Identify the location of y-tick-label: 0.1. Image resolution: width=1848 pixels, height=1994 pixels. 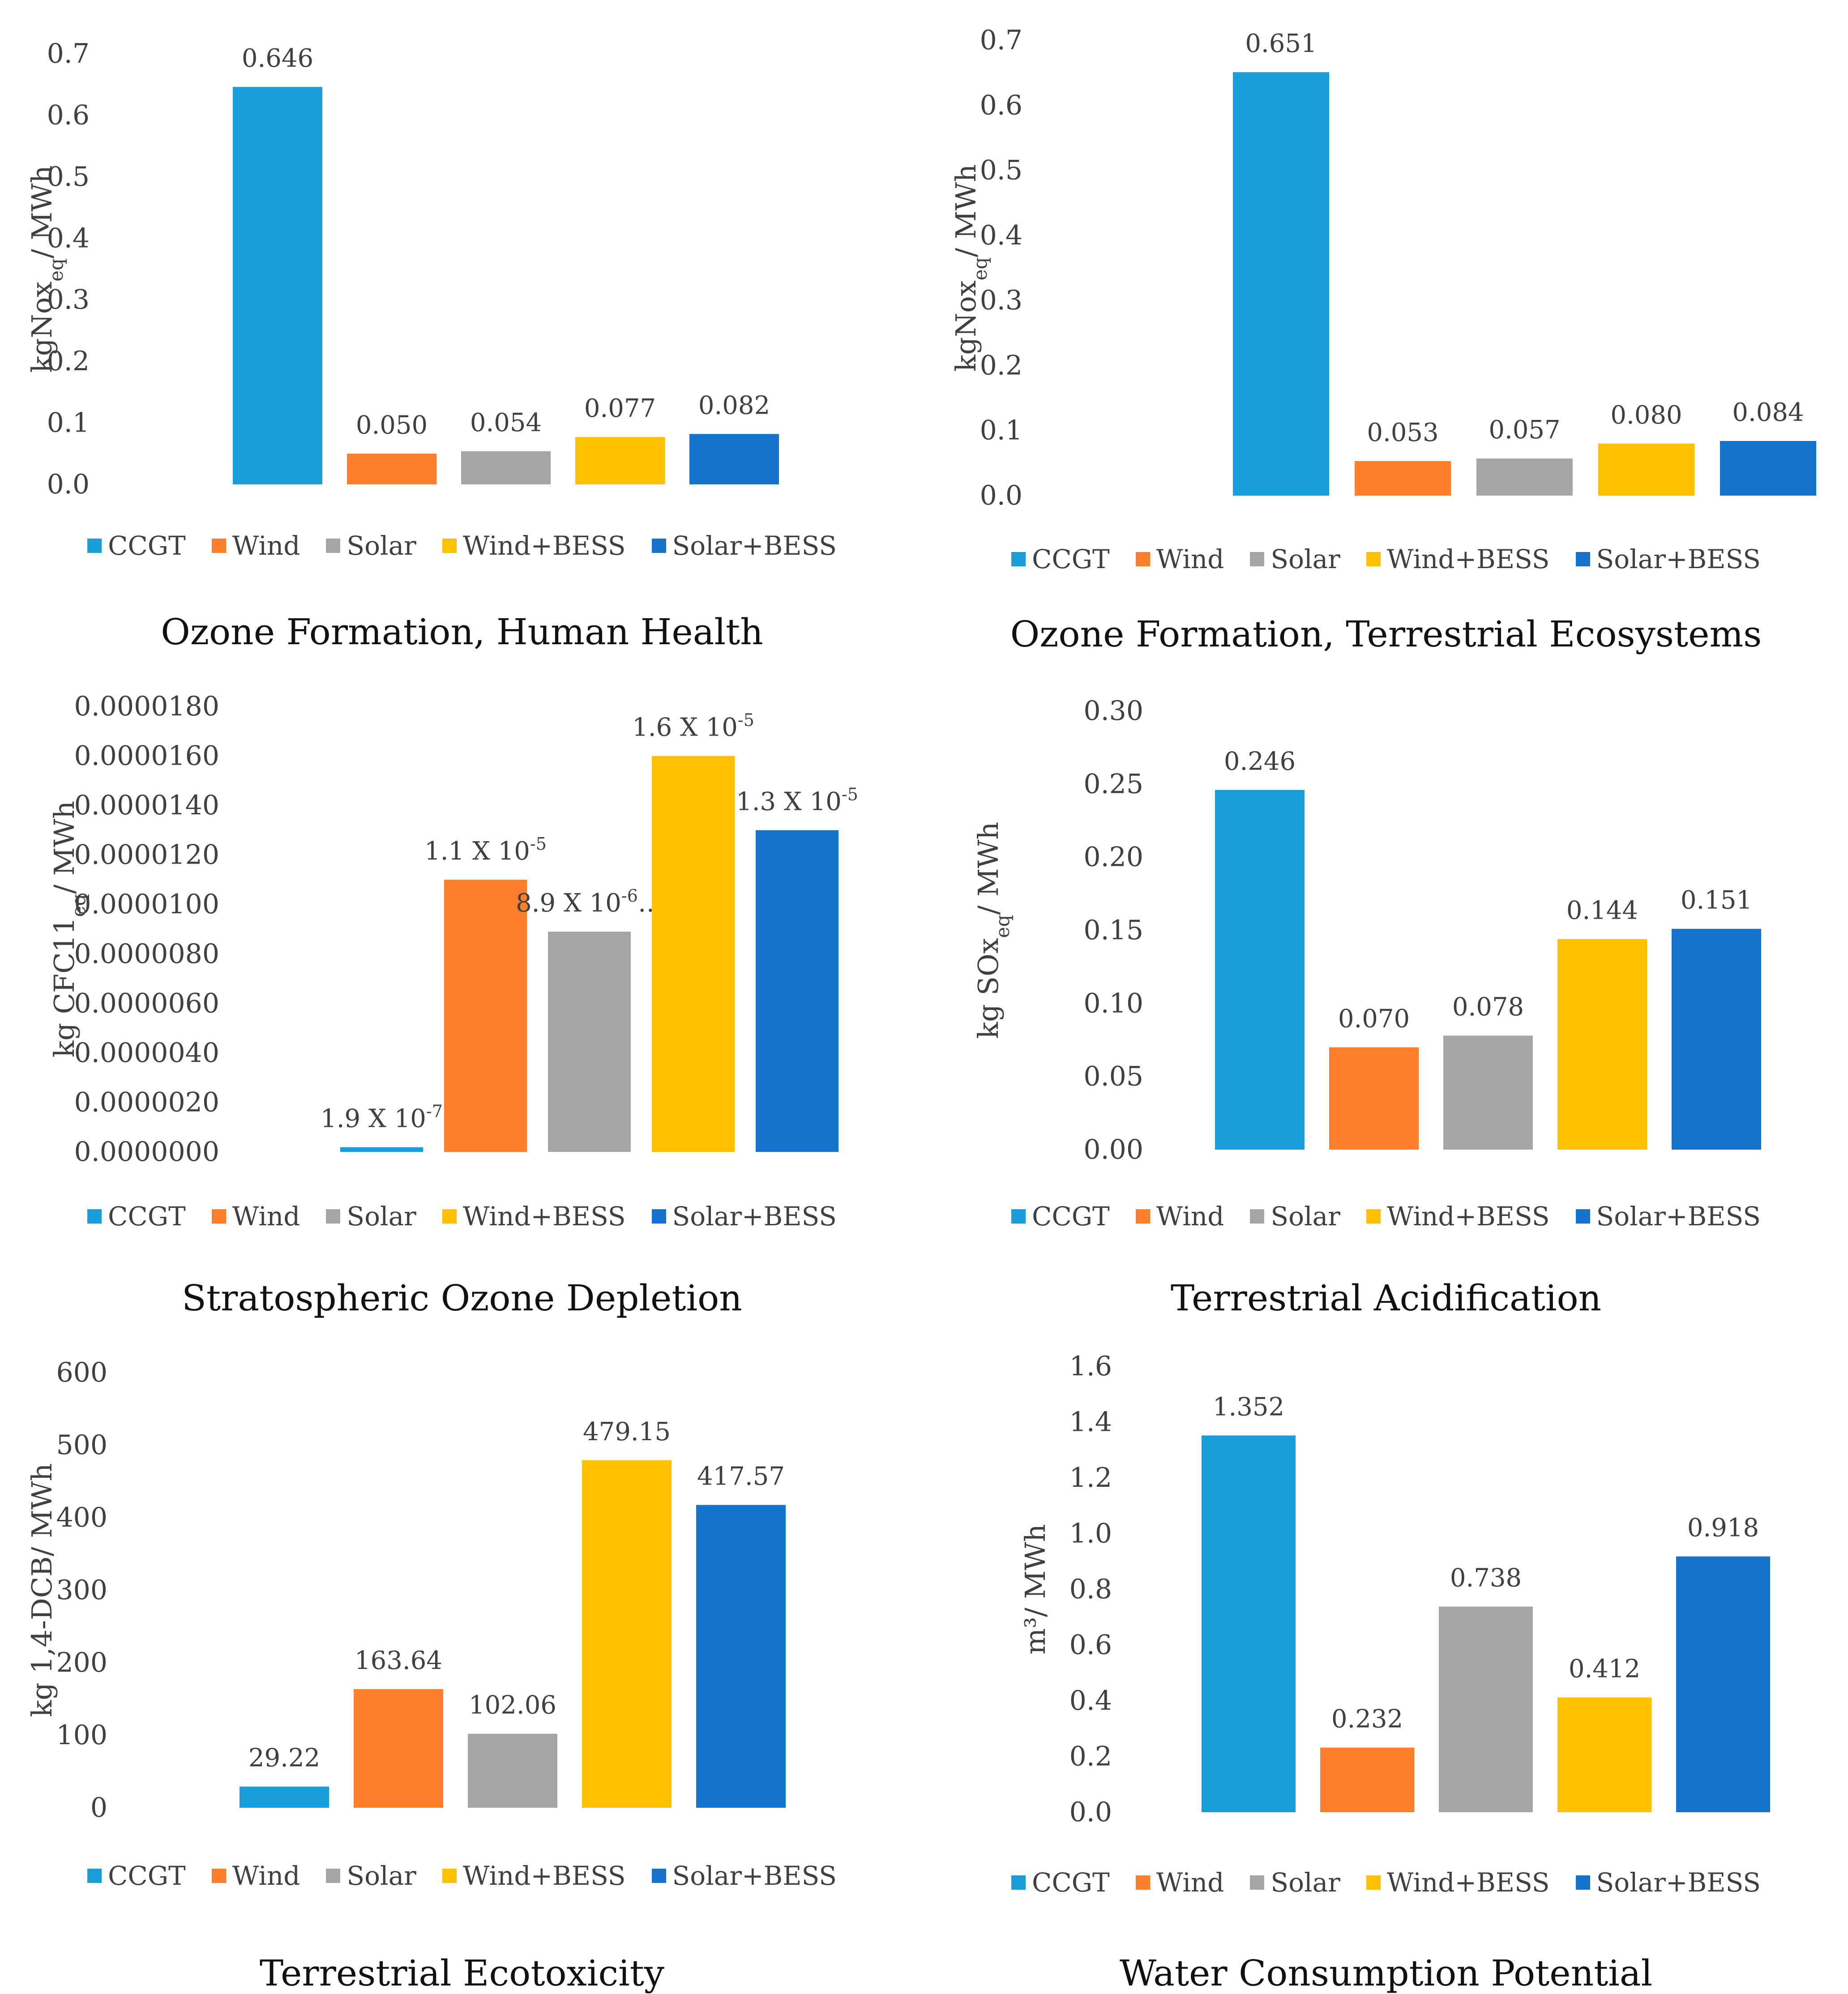
(68, 423).